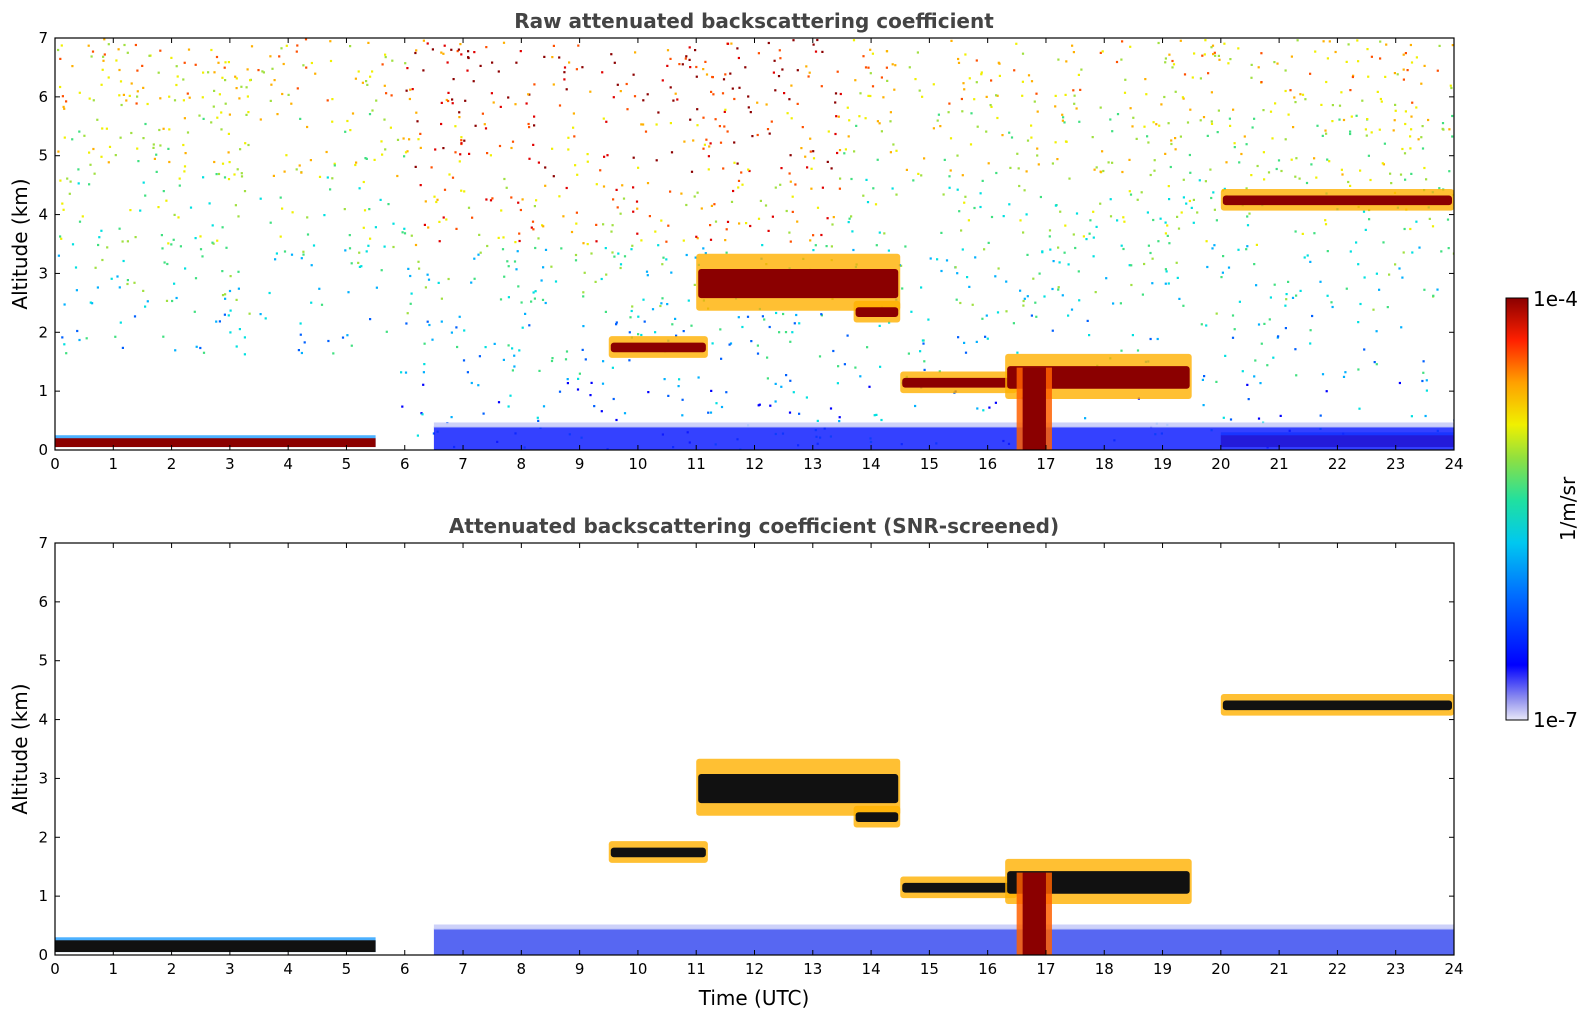 This screenshot has width=1595, height=1020. What do you see at coordinates (1034, 913) in the screenshot?
I see `precip-shaft-core` at bounding box center [1034, 913].